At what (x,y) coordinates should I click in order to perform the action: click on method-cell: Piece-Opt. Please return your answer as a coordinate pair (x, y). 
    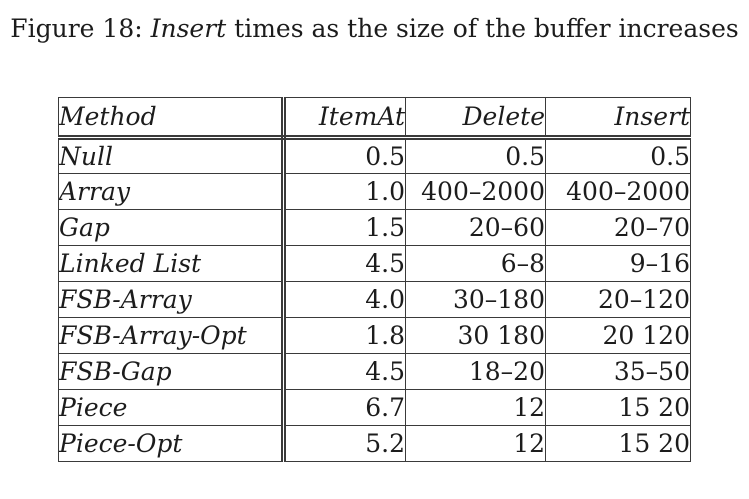
    Looking at the image, I should click on (172, 443).